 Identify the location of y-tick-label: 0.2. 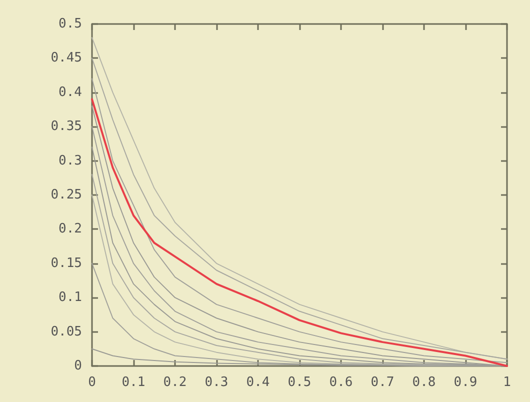
(70, 229).